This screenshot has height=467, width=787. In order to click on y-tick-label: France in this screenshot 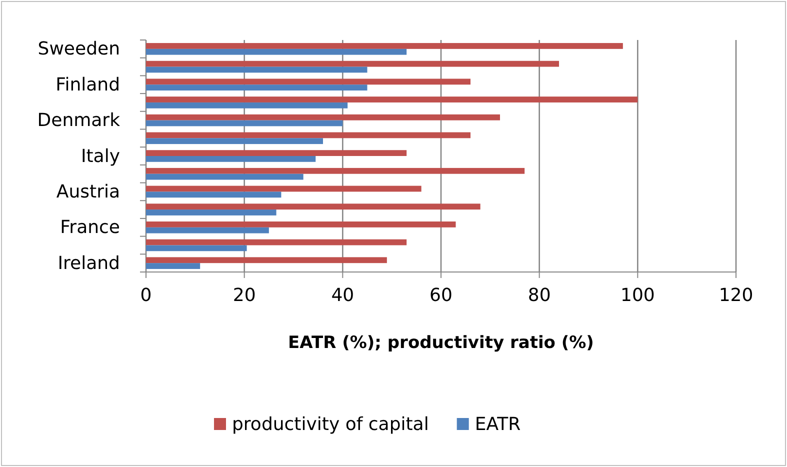, I will do `click(90, 227)`.